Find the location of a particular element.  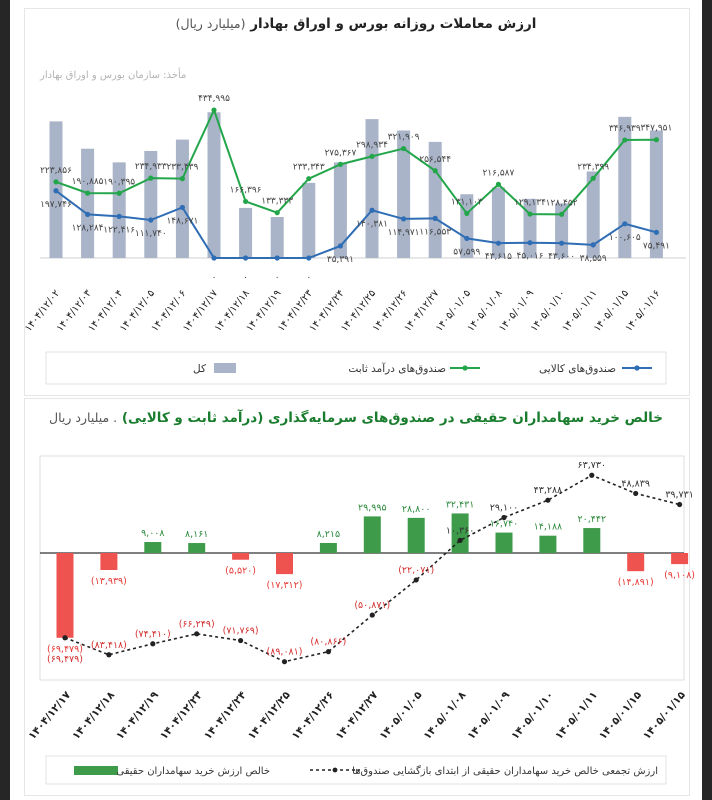

chart2-line-label: ۴۳,۲۸۸ is located at coordinates (548, 490).